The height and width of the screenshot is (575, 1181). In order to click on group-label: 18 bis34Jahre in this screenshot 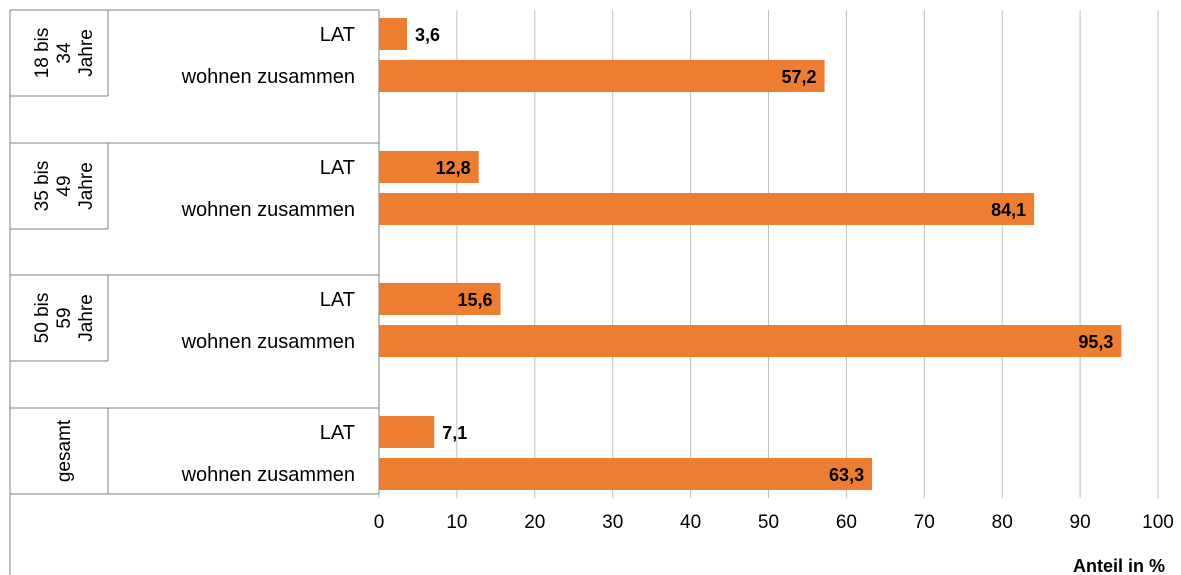, I will do `click(64, 53)`.